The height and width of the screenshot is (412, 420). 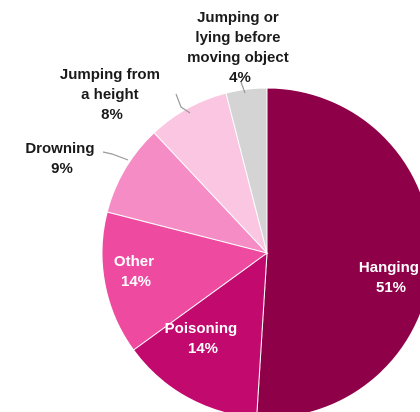 I want to click on leader-line-jumping-height, so click(x=183, y=103).